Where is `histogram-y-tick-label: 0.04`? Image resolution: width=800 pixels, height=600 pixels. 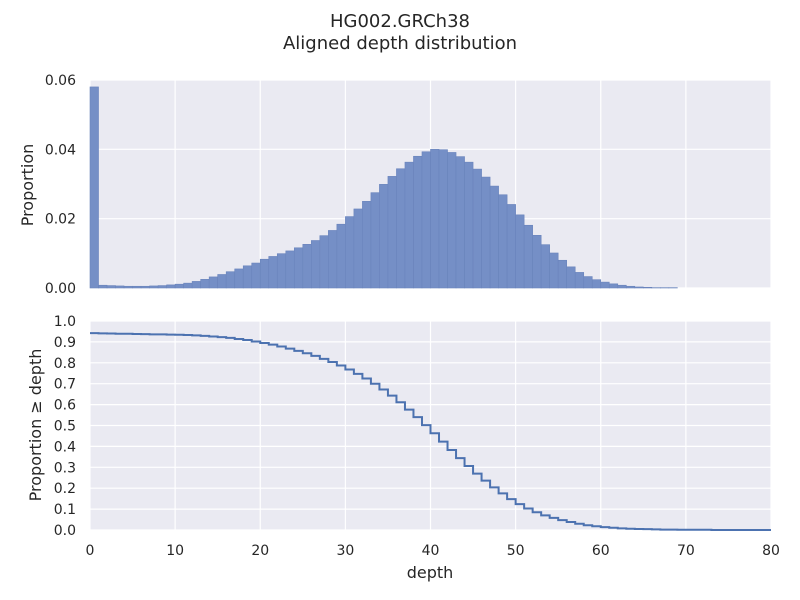
histogram-y-tick-label: 0.04 is located at coordinates (60, 150).